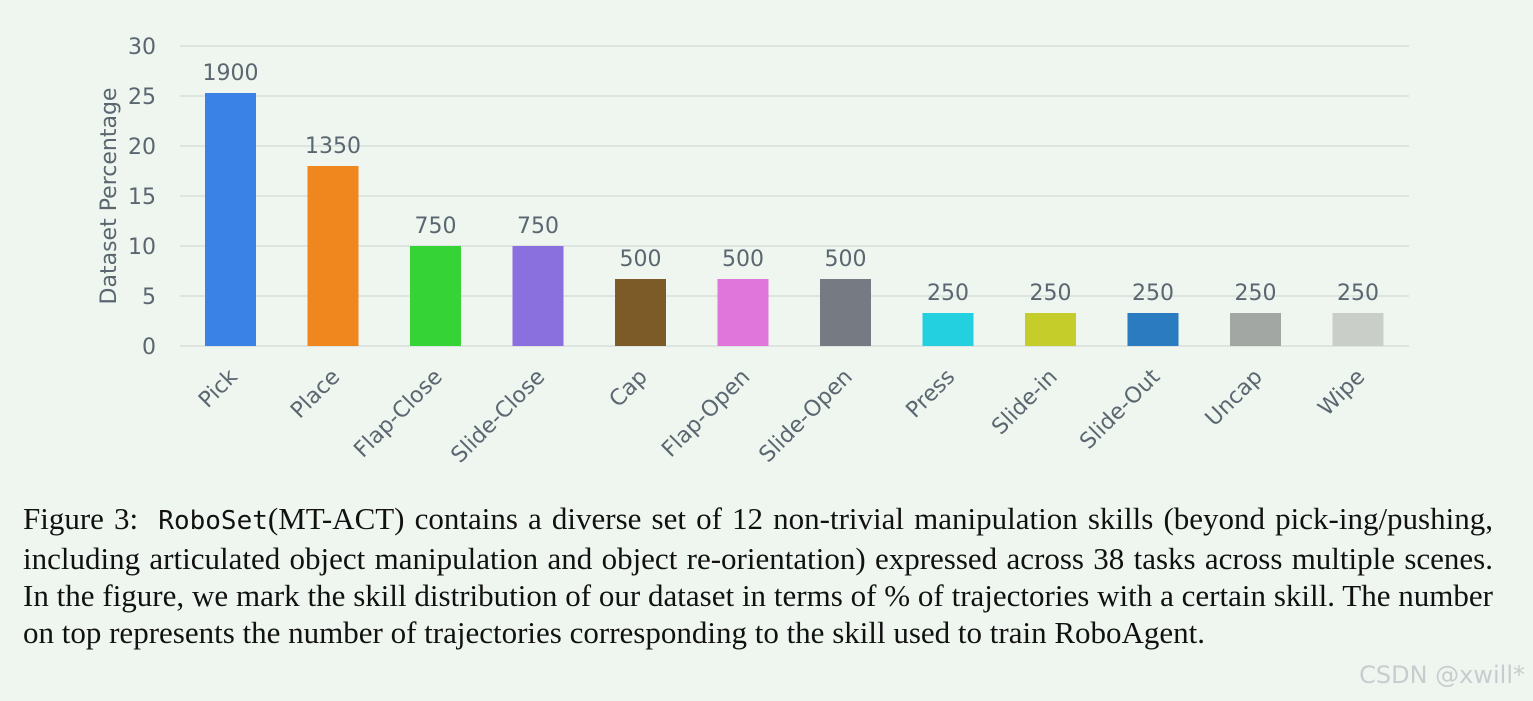  What do you see at coordinates (81, 518) in the screenshot?
I see `caption-label: Figure 3:` at bounding box center [81, 518].